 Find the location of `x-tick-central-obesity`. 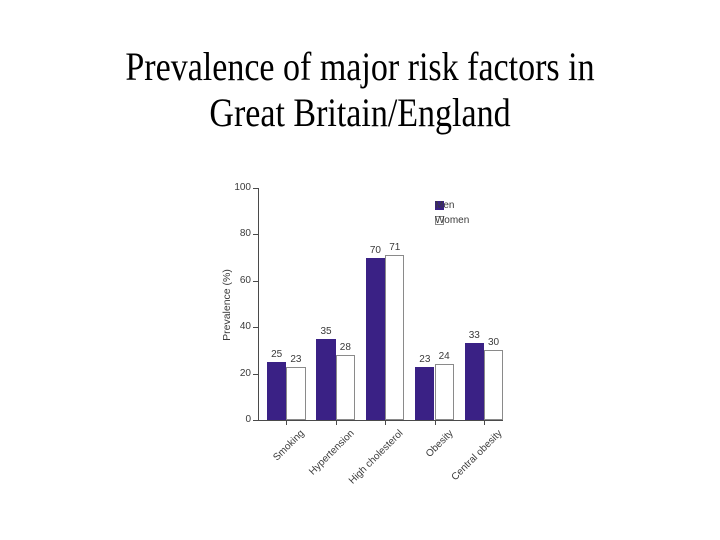

x-tick-central-obesity is located at coordinates (484, 423).